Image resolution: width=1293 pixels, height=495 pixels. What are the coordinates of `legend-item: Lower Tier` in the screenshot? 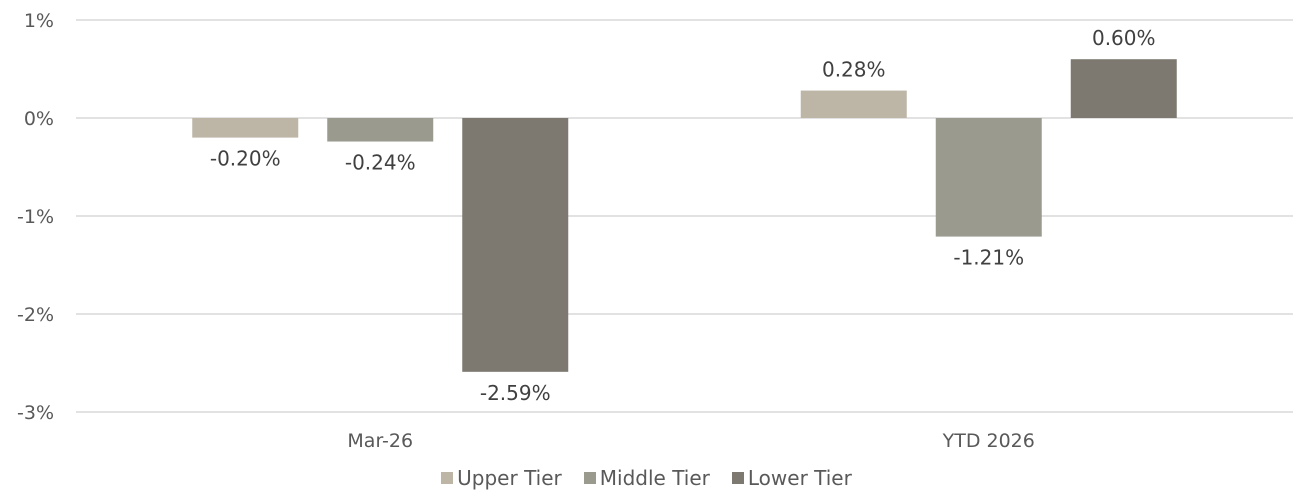 It's located at (791, 478).